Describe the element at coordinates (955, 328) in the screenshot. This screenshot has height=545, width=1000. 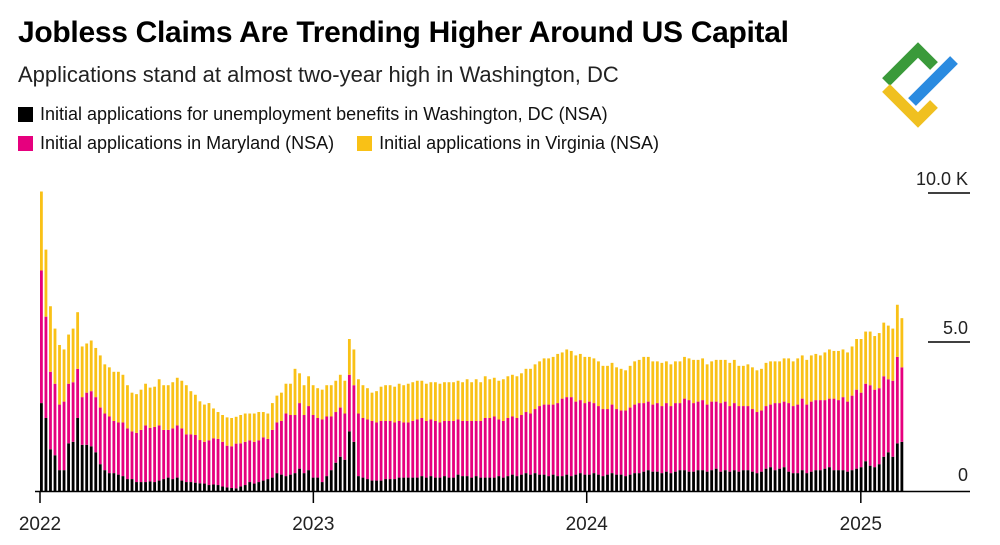
I see `y-tick-label: 5.0` at that location.